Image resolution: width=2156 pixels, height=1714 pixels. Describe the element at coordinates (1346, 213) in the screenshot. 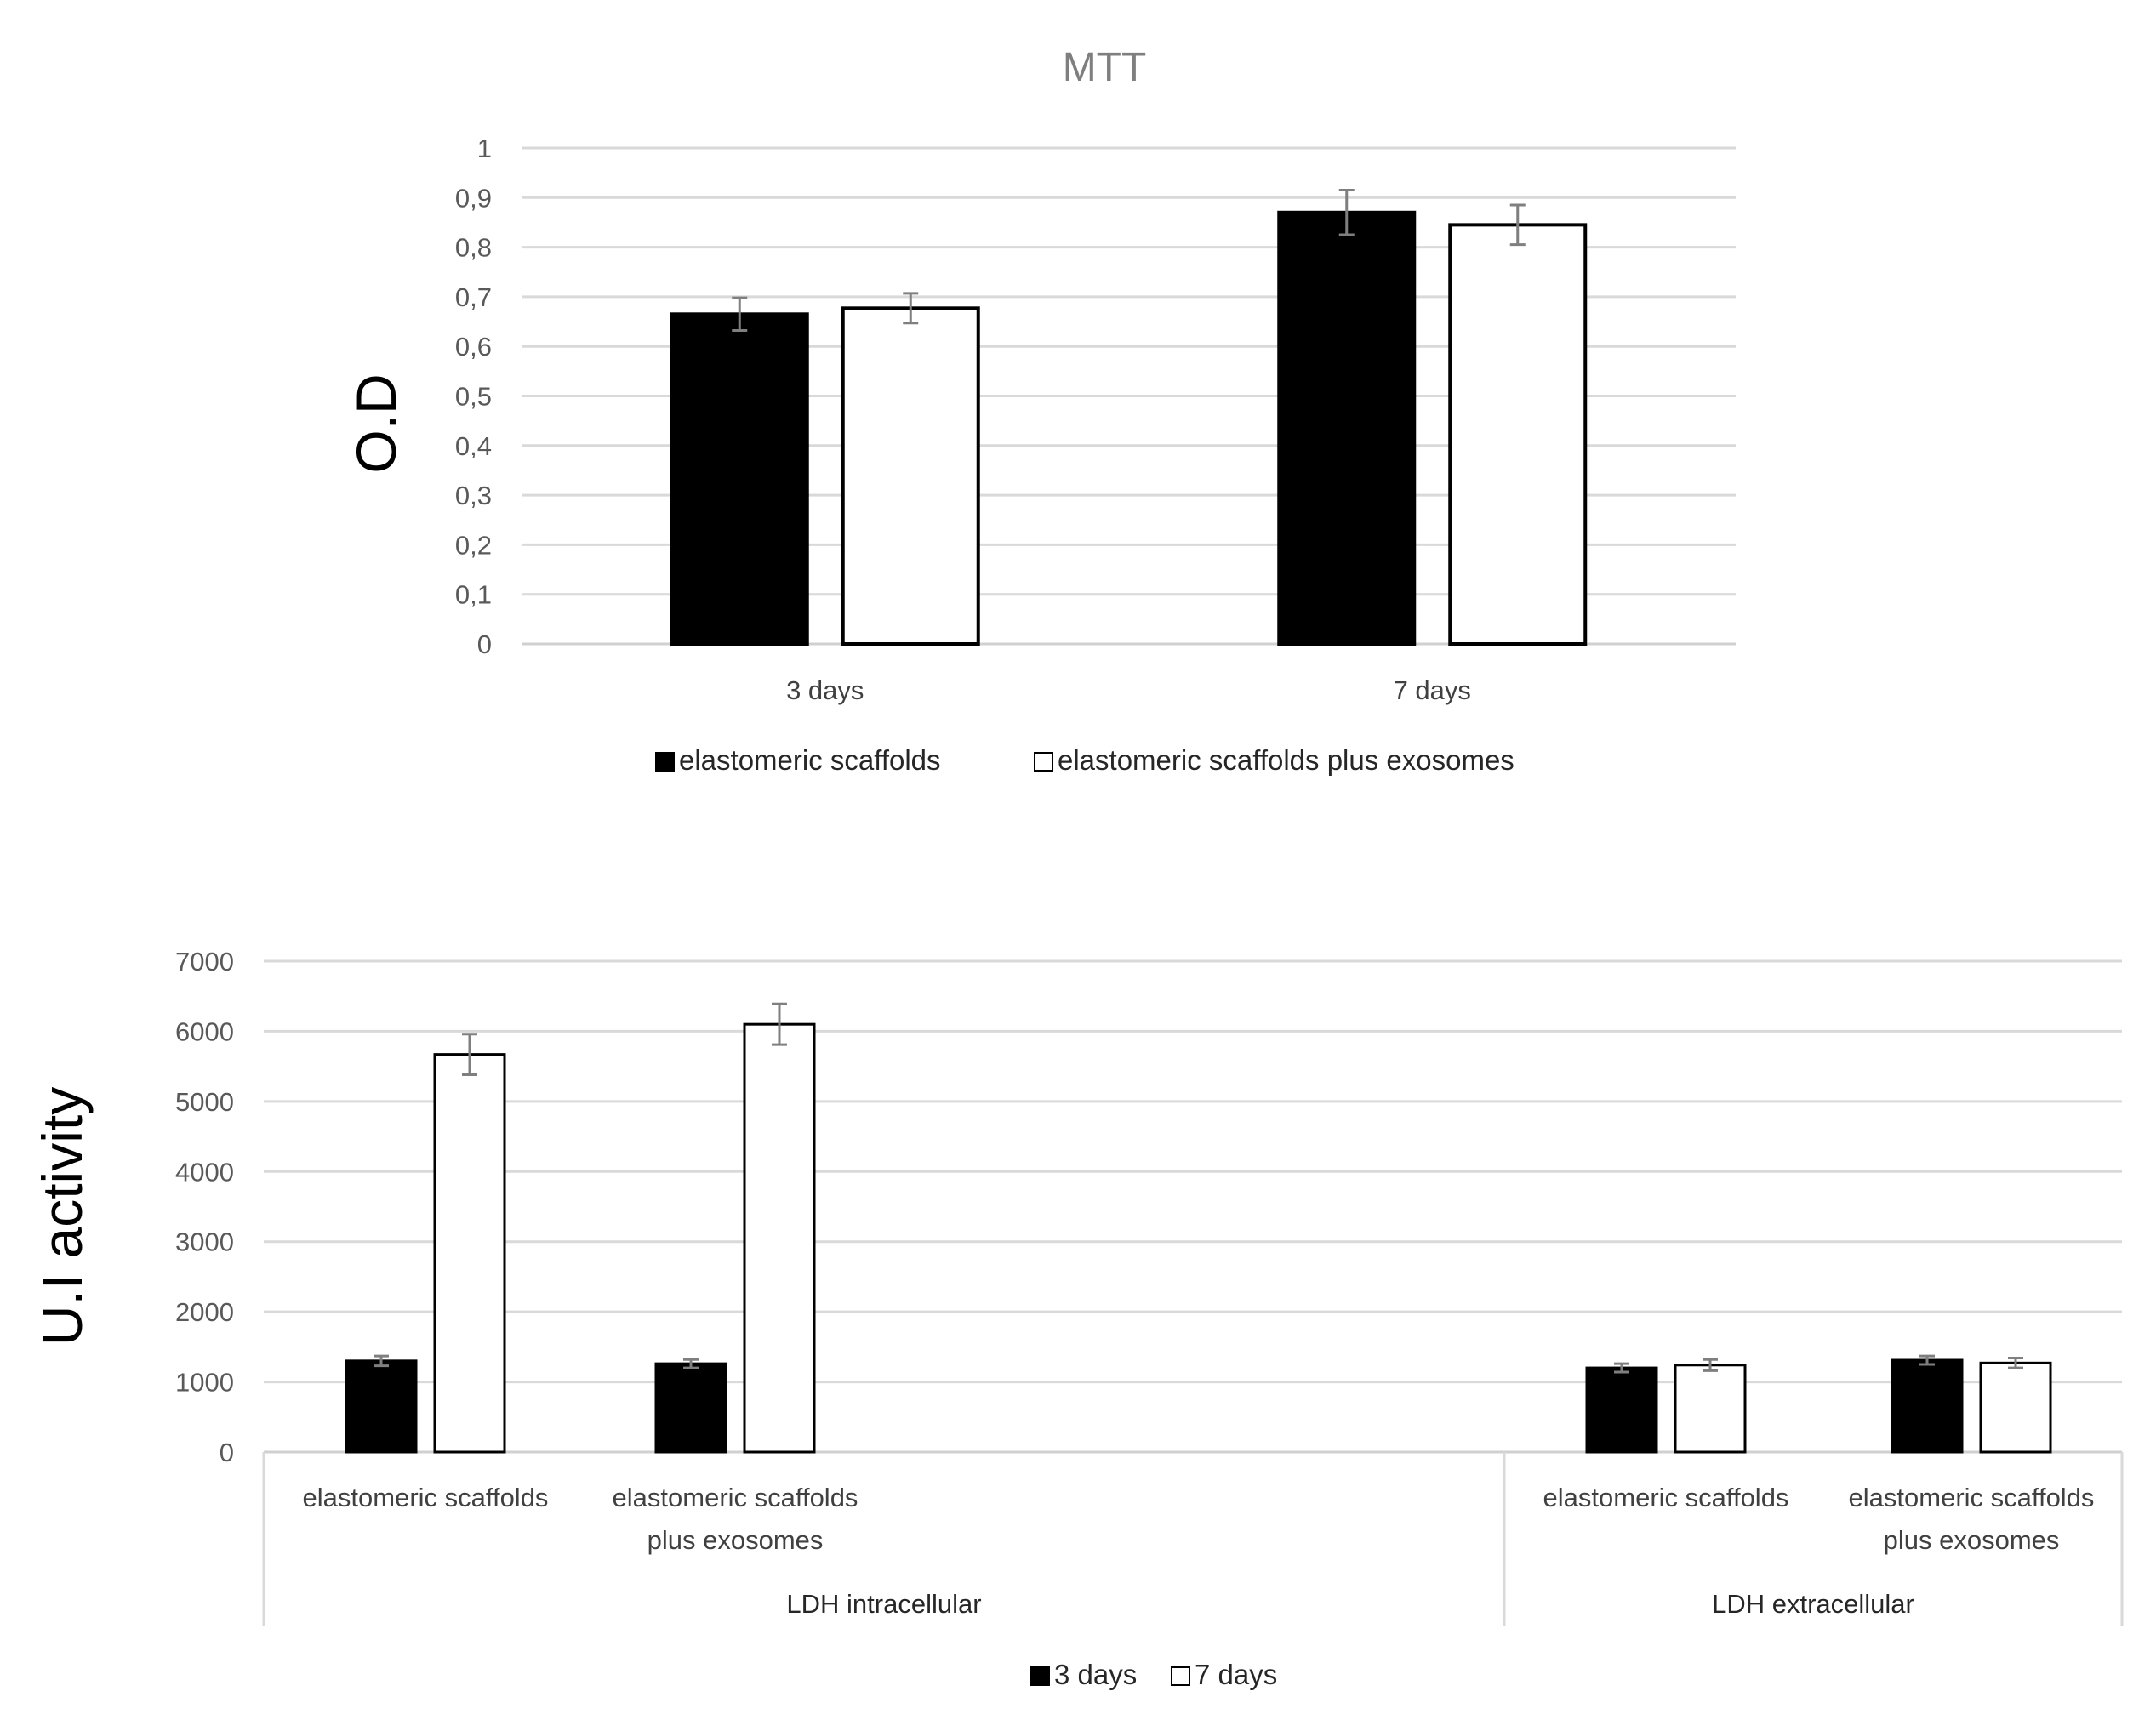

I see `error-bar-elastomeric-scaffolds-7-days` at that location.